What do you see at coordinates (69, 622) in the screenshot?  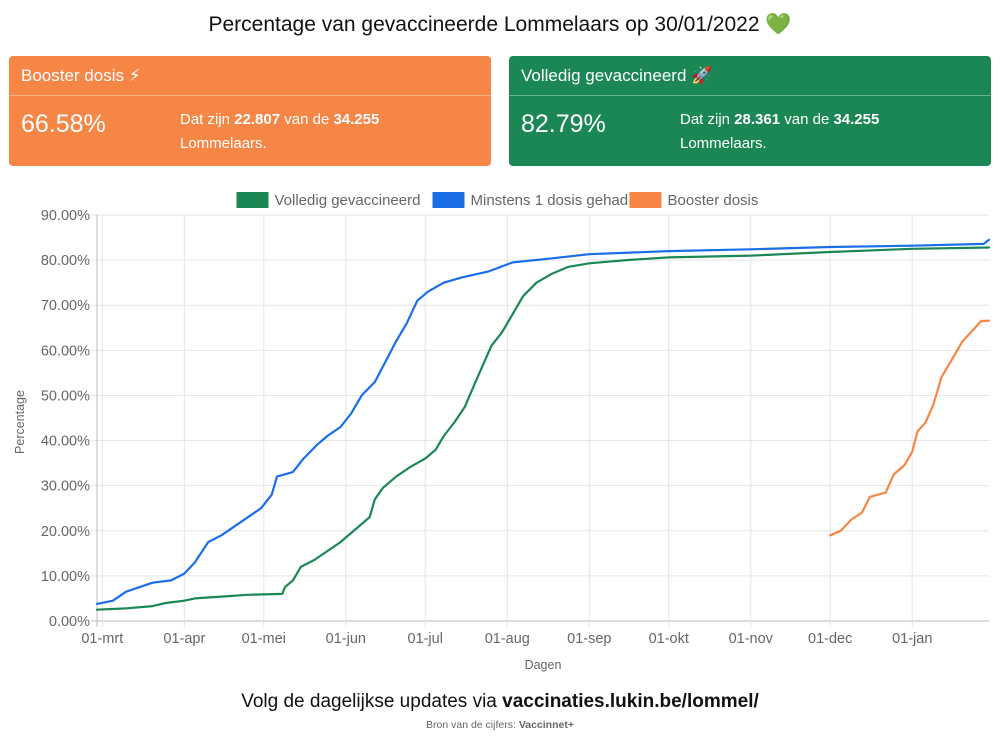 I see `y-tick-label: 0.00%` at bounding box center [69, 622].